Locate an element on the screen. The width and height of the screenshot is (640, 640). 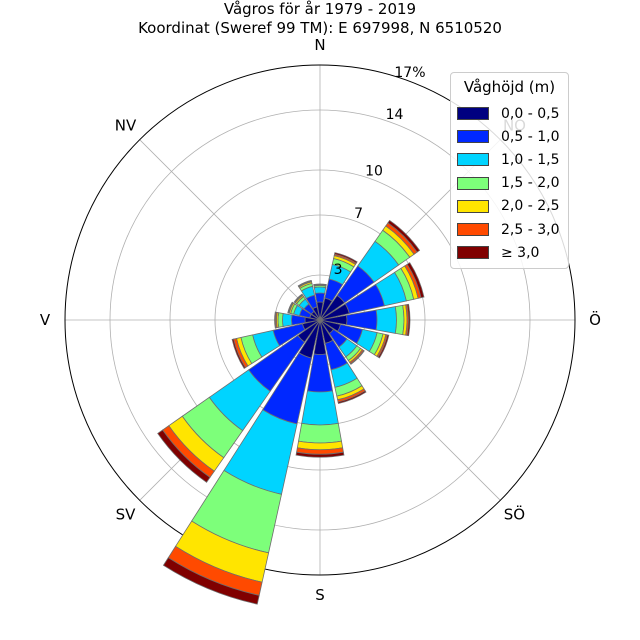
legend-label: 2,5 - 3,0 is located at coordinates (530, 229).